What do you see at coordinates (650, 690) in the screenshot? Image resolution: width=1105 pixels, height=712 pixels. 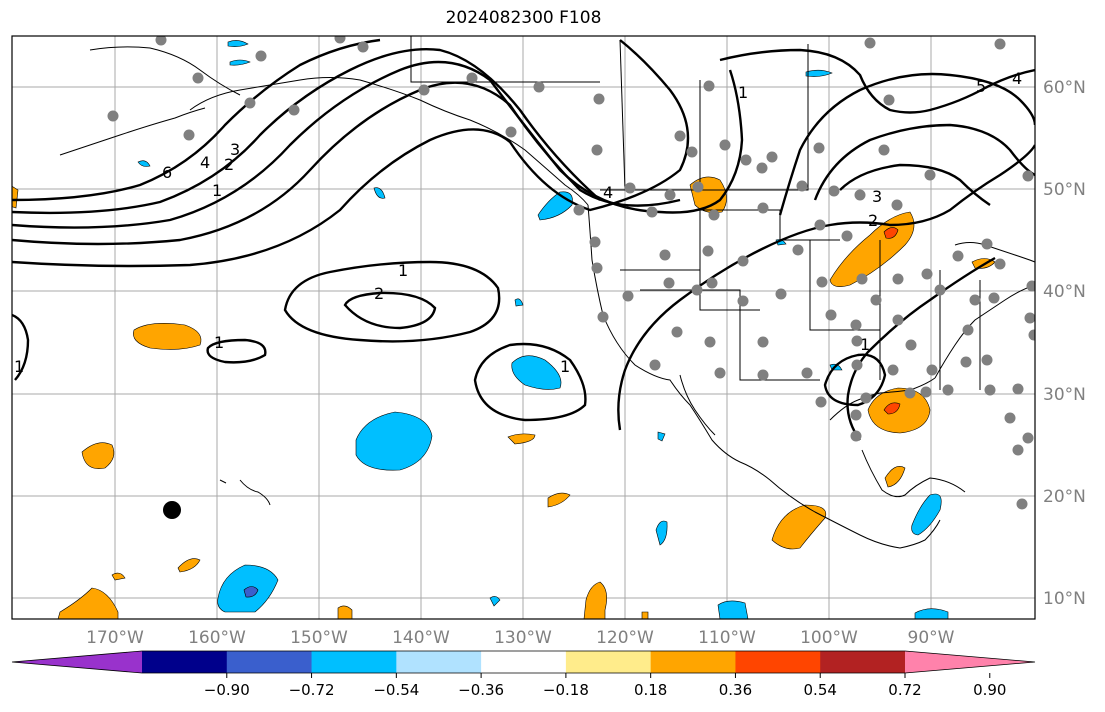 I see `colorbar-tick-label: 0.18` at bounding box center [650, 690].